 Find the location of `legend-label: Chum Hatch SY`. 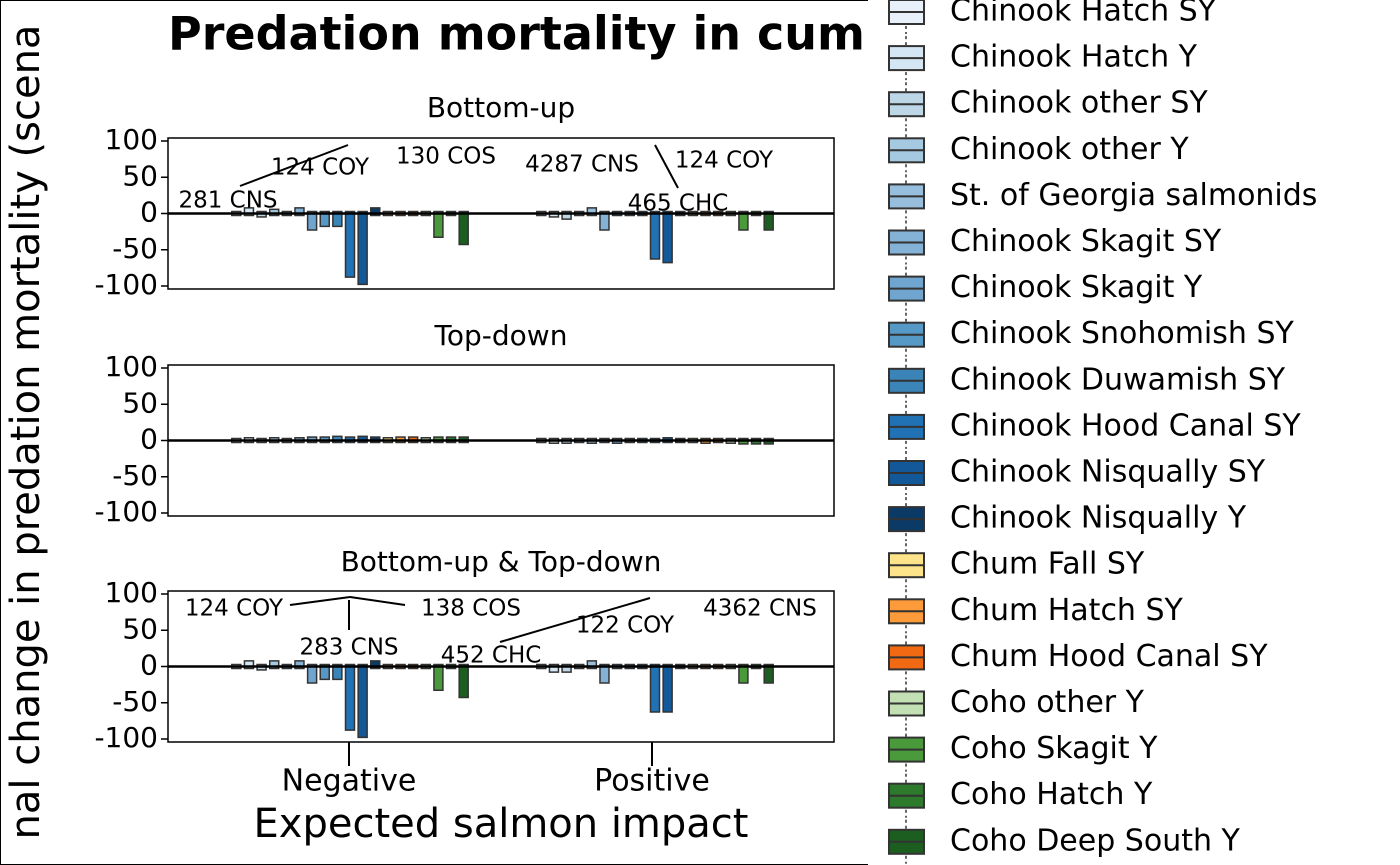

legend-label: Chum Hatch SY is located at coordinates (1067, 610).